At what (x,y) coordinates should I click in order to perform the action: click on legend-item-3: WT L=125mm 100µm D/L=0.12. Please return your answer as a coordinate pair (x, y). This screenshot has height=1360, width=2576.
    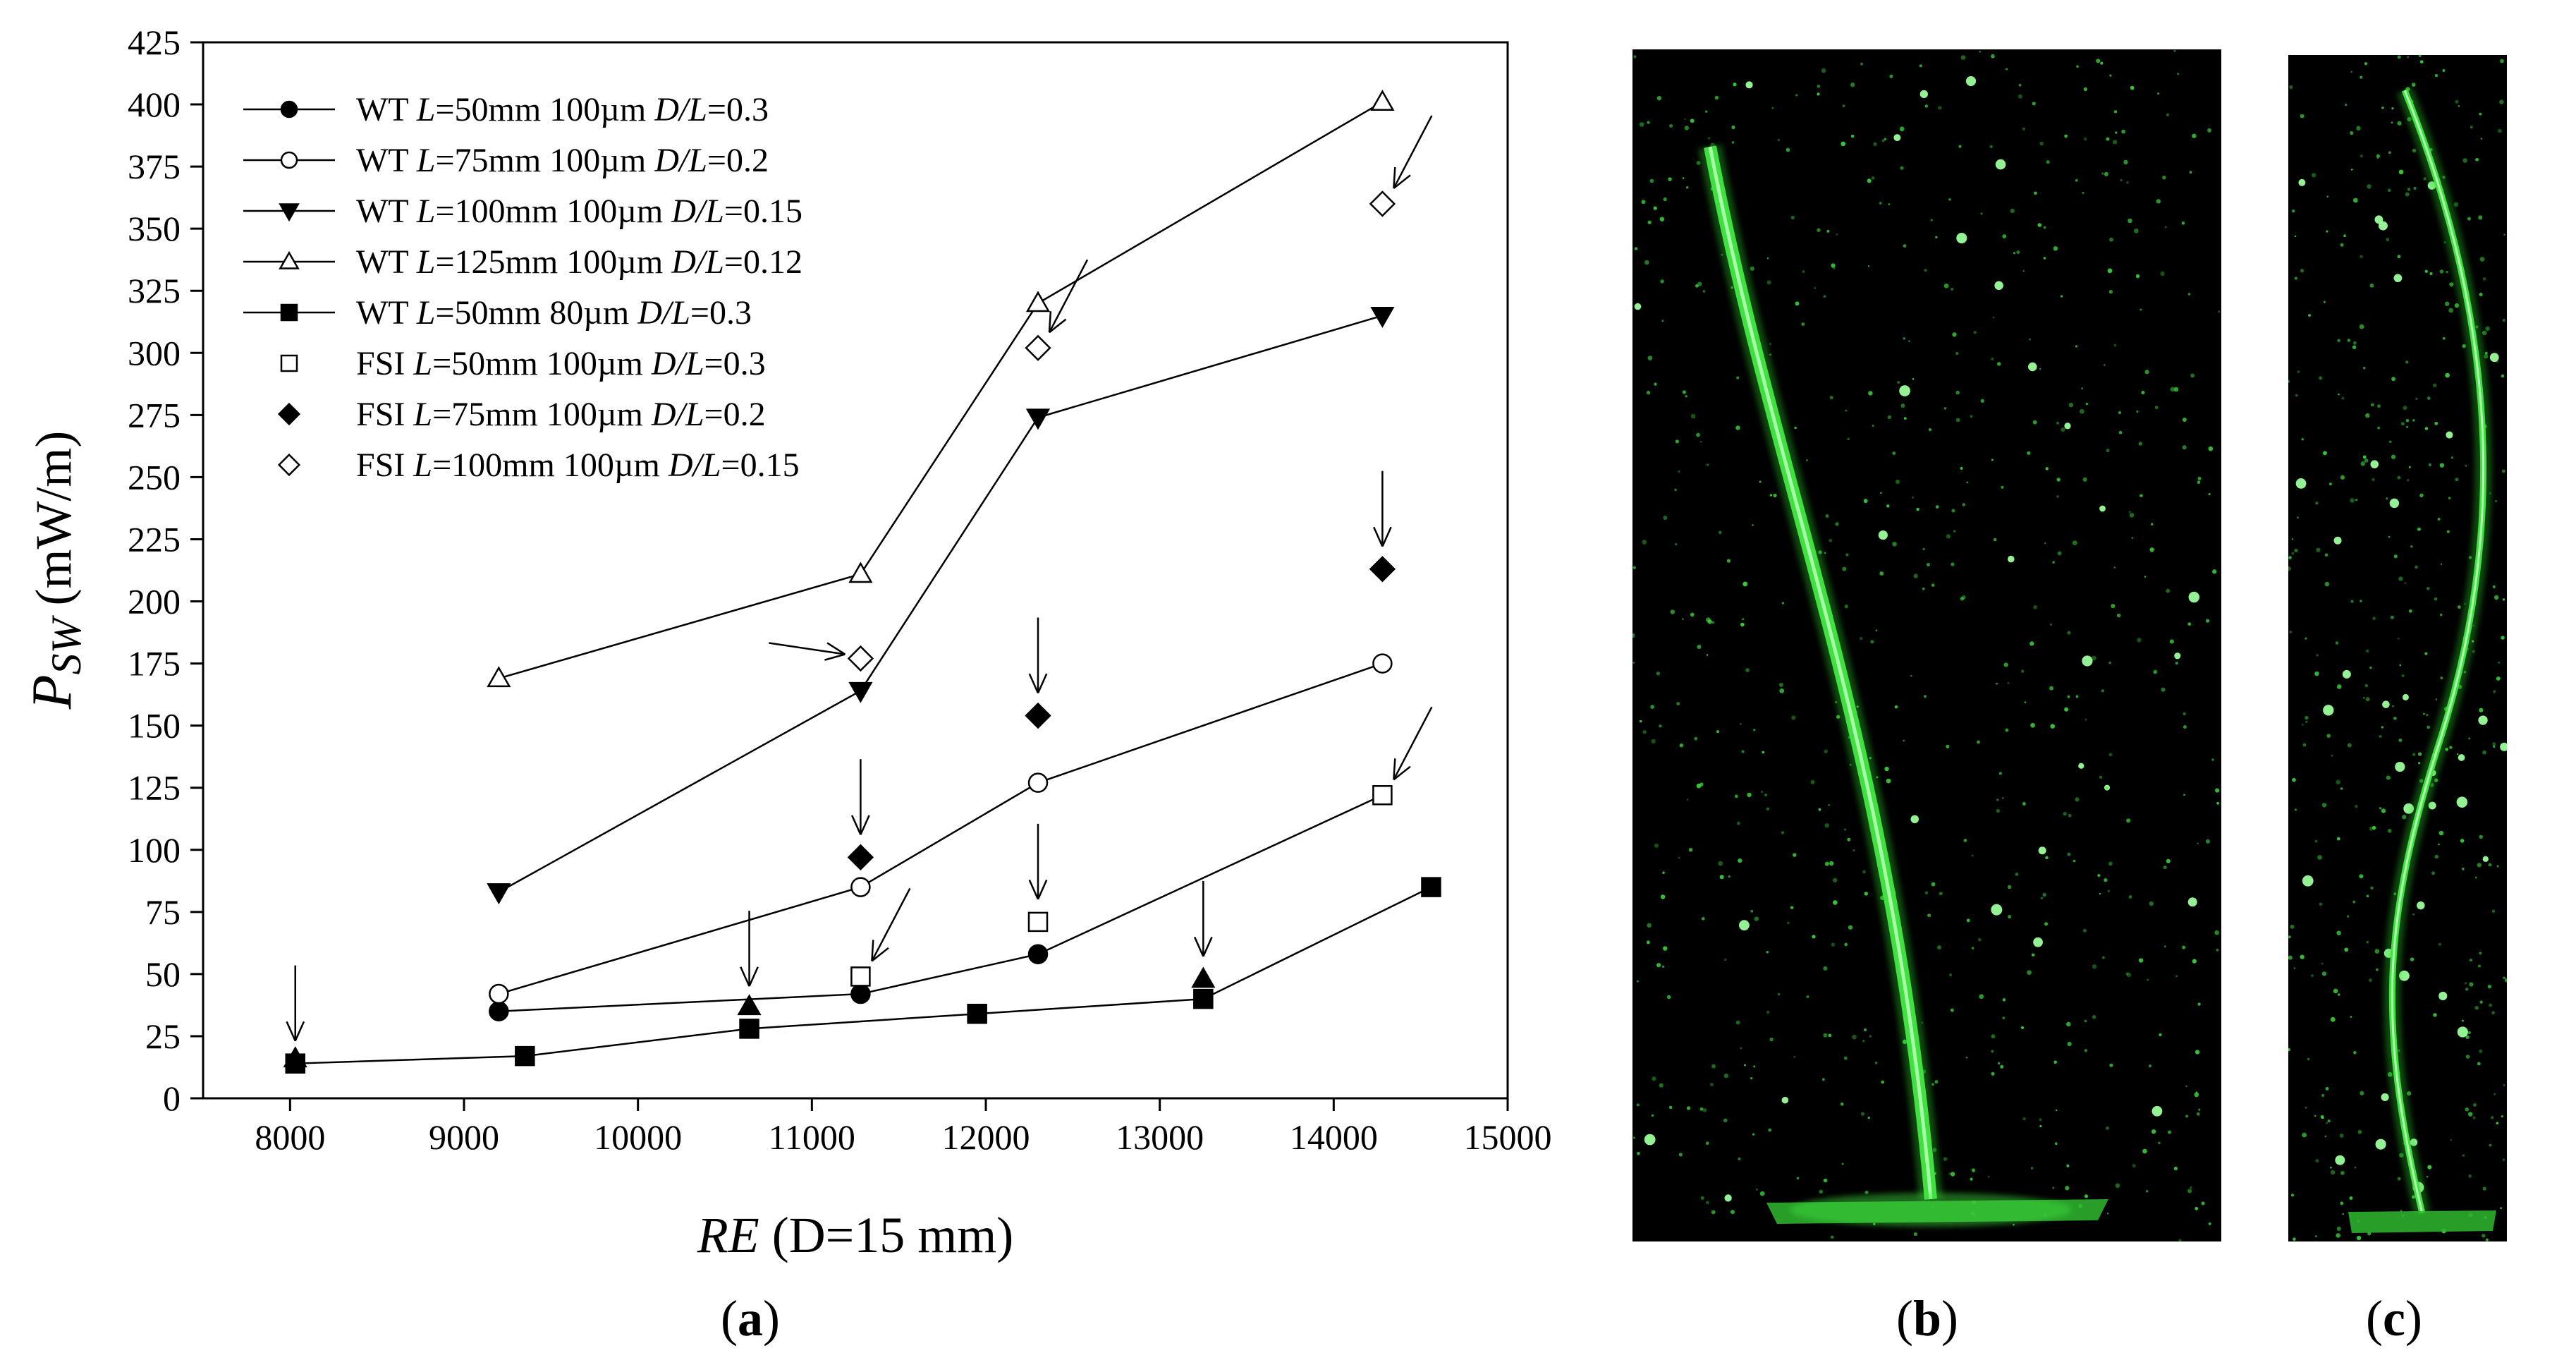
    Looking at the image, I should click on (522, 262).